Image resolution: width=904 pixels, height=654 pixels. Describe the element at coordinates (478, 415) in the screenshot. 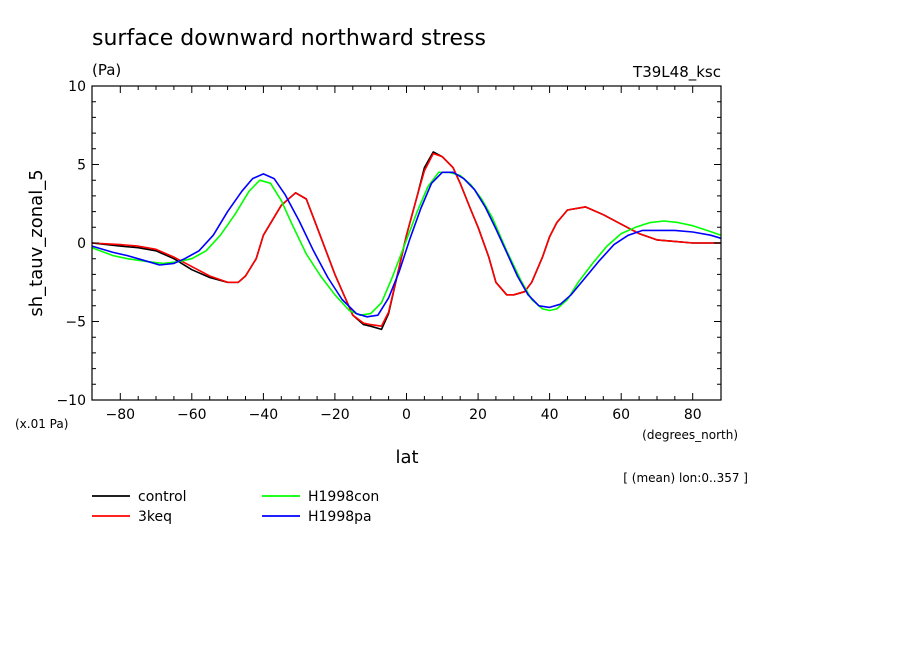

I see `x-tick-label: 20` at that location.